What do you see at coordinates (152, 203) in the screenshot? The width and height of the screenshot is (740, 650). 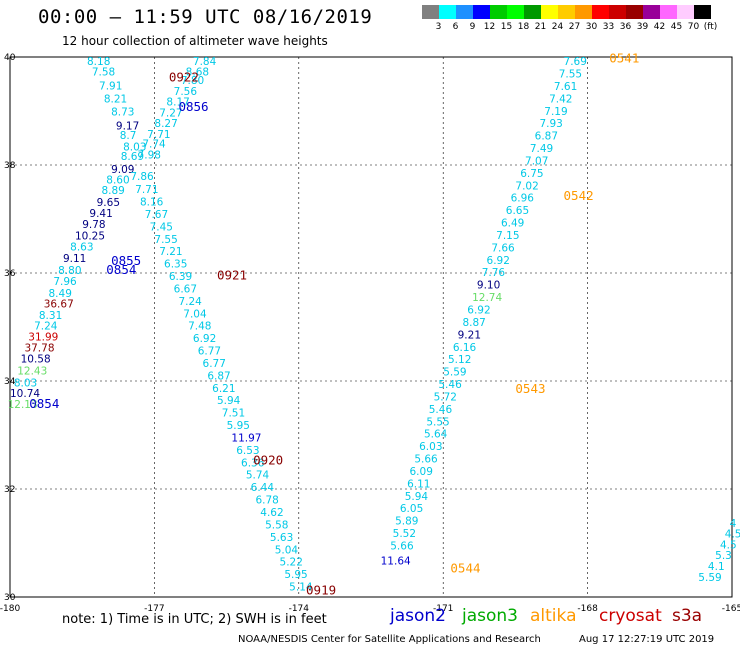 I see `wave-height-value: 8.16` at bounding box center [152, 203].